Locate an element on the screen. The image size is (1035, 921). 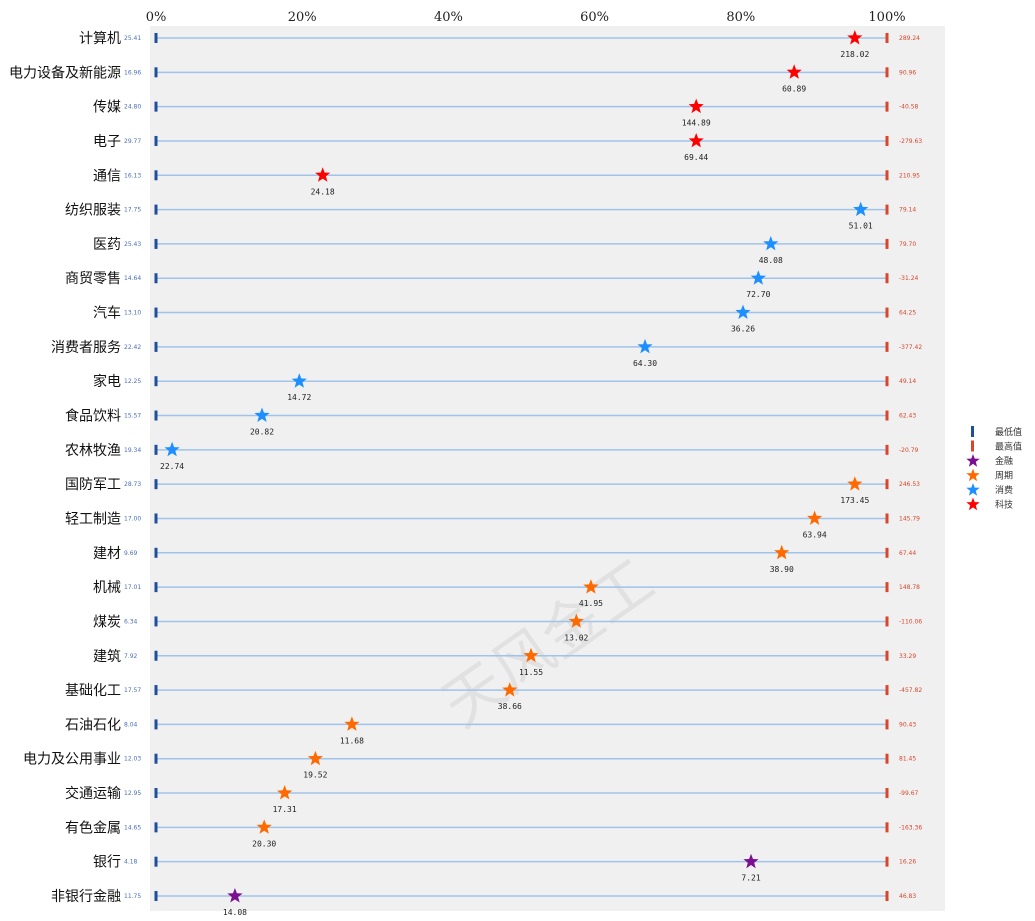
min-value-label: 19.34 is located at coordinates (132, 450).